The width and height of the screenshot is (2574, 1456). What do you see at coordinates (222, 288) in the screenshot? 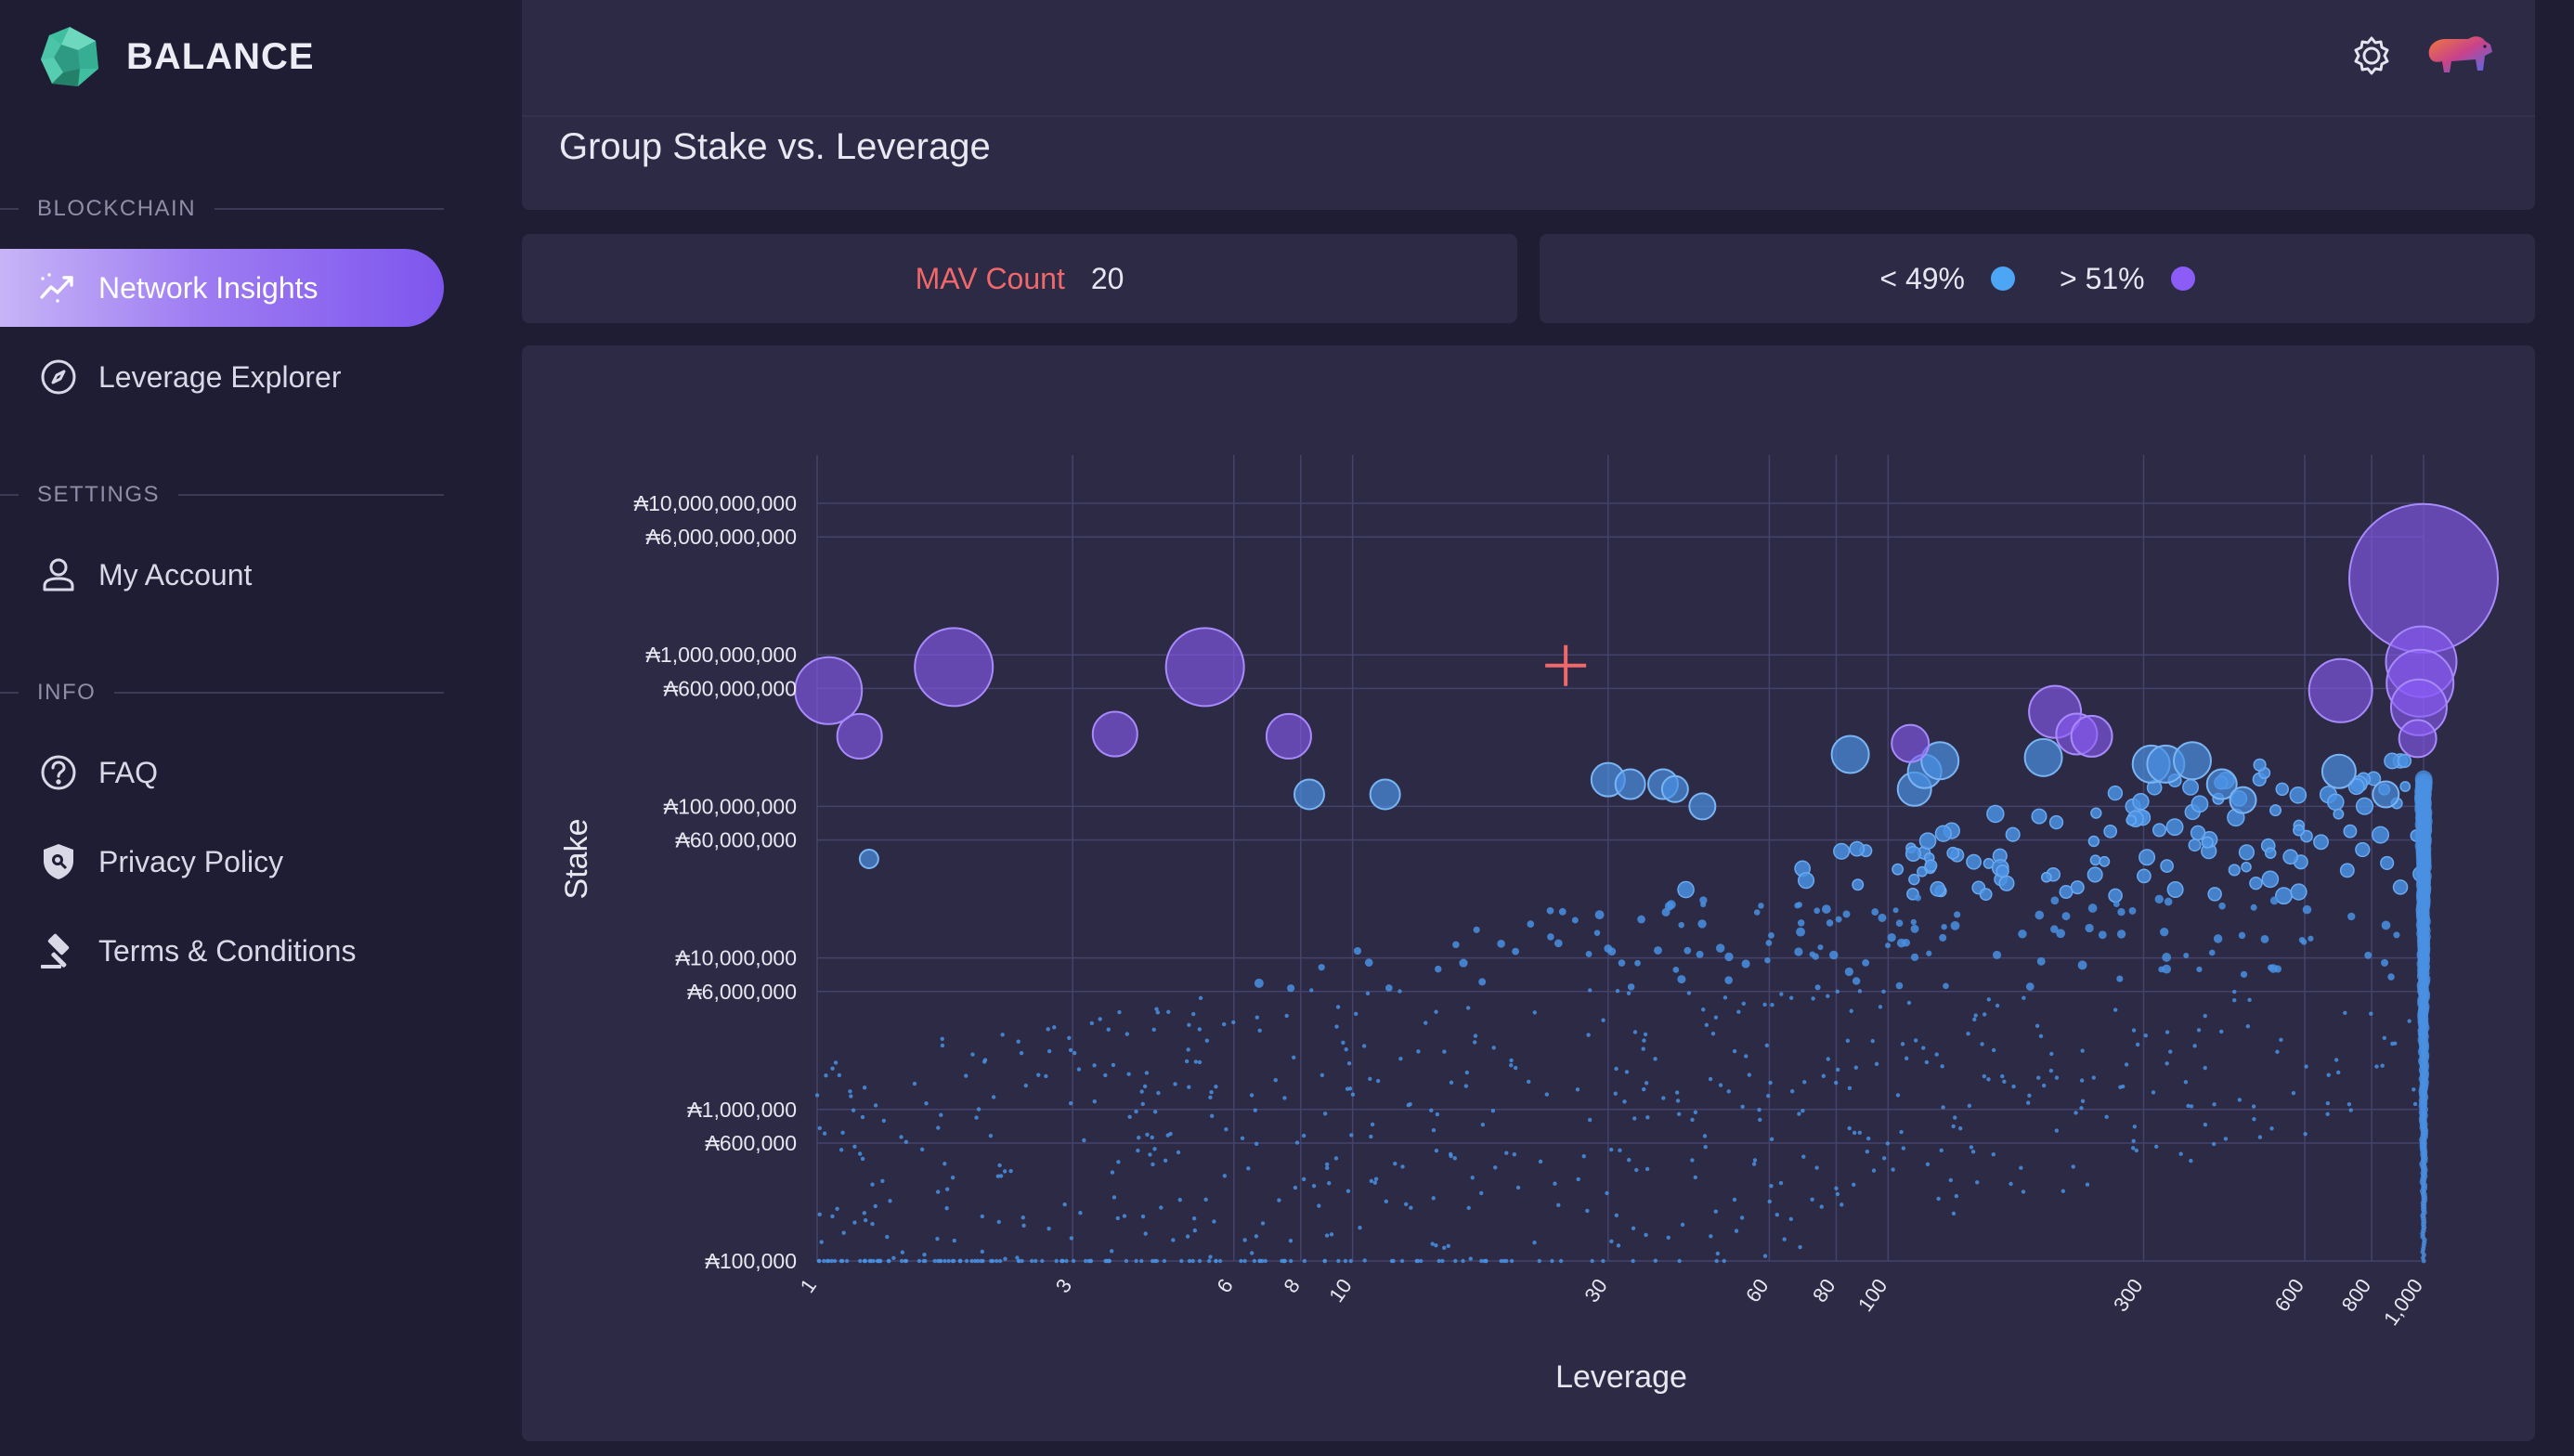
I see `sidebar-item-network-insights: Network Insights` at bounding box center [222, 288].